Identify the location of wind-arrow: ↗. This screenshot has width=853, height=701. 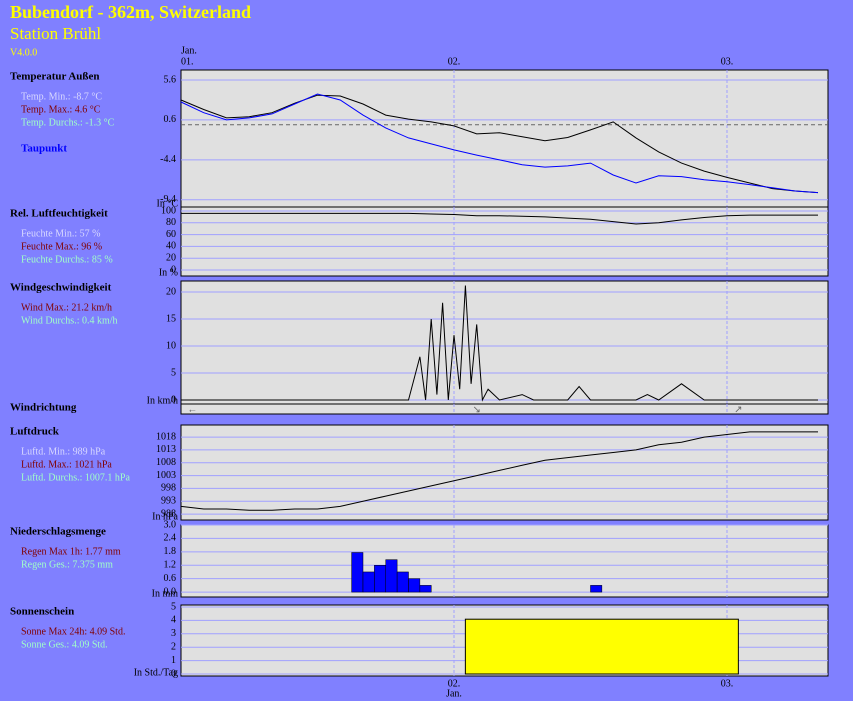
(738, 409).